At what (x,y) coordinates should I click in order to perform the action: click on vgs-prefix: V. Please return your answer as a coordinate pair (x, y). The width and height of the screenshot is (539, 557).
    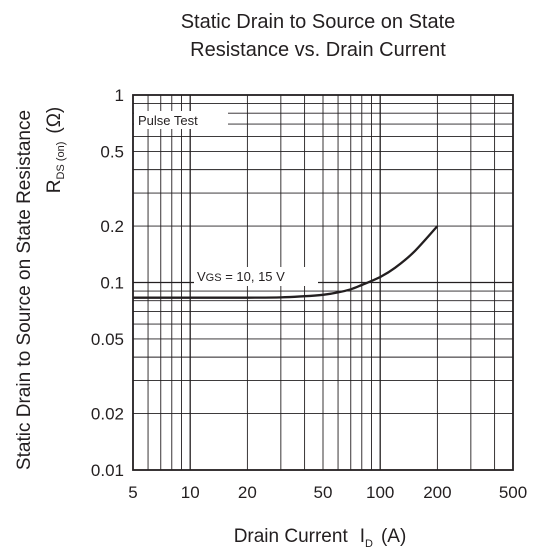
    Looking at the image, I should click on (201, 276).